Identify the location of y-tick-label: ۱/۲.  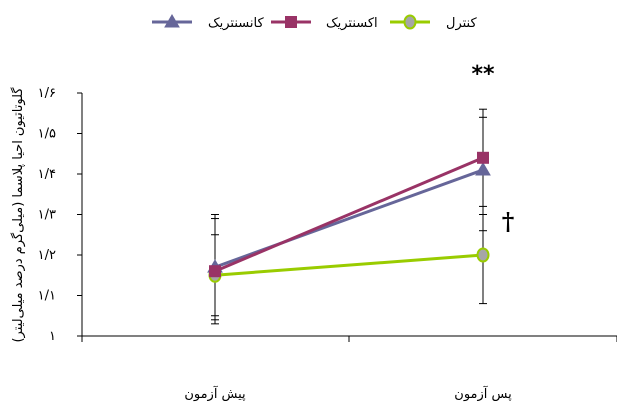
(47, 255).